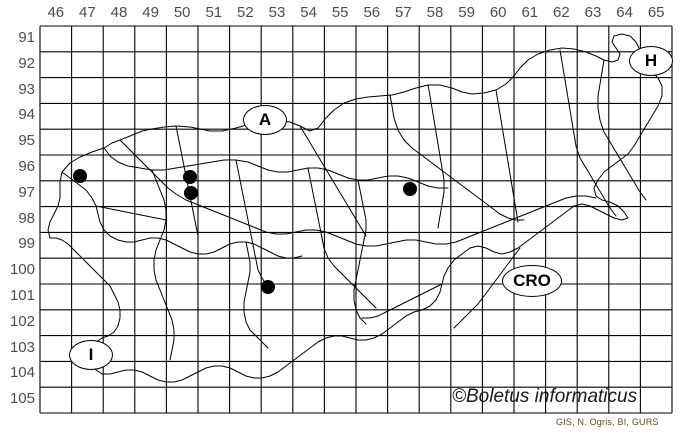 The image size is (680, 436). I want to click on axis-x-tick-58: 58, so click(435, 12).